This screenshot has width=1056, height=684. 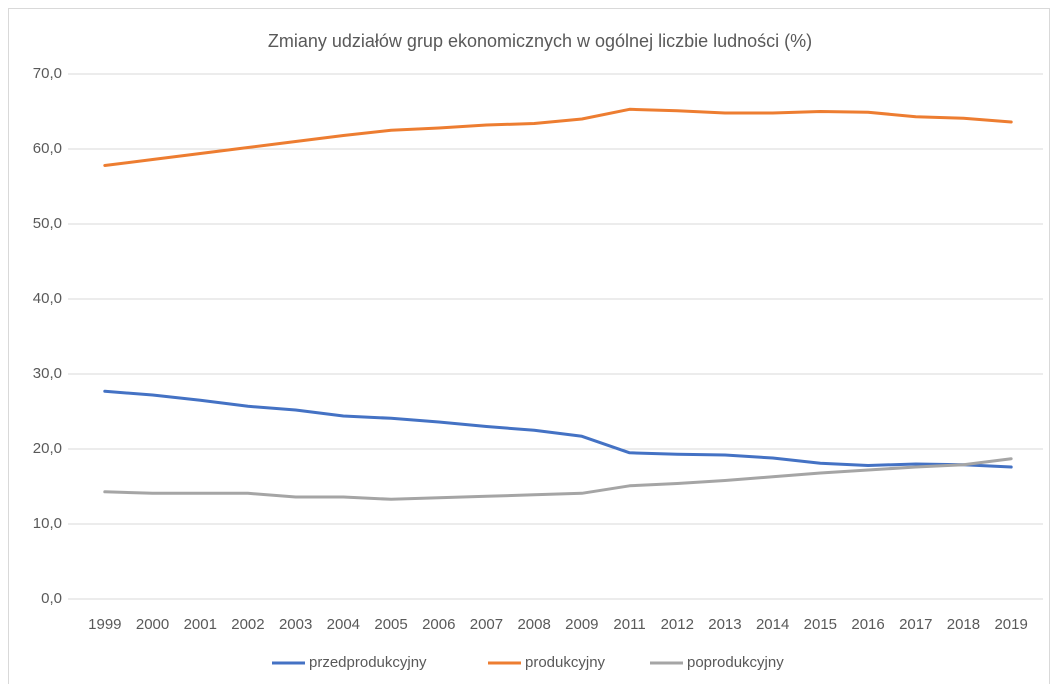 What do you see at coordinates (1010, 624) in the screenshot?
I see `x-tick-label: 2019` at bounding box center [1010, 624].